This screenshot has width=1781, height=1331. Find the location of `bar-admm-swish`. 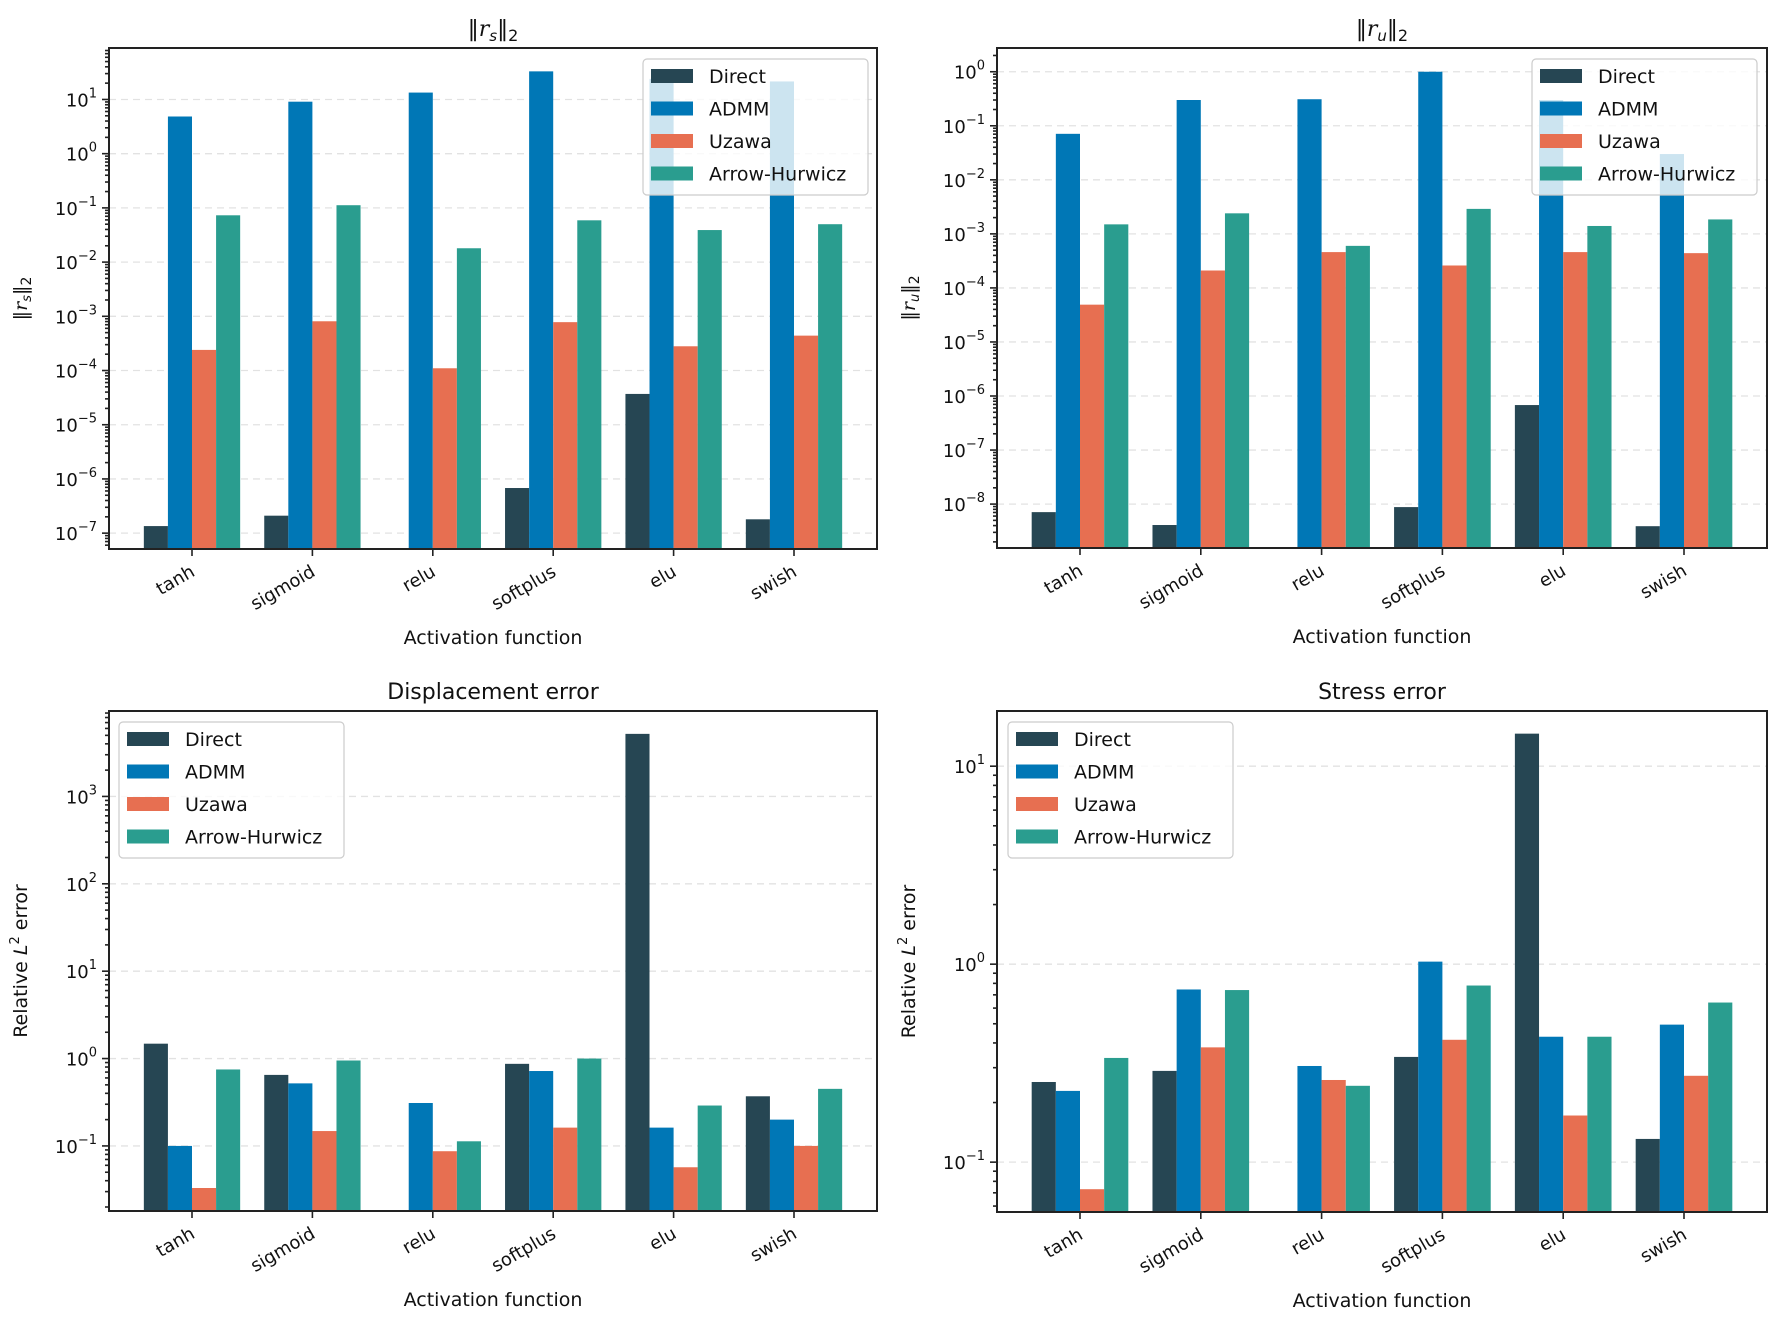

bar-admm-swish is located at coordinates (1671, 351).